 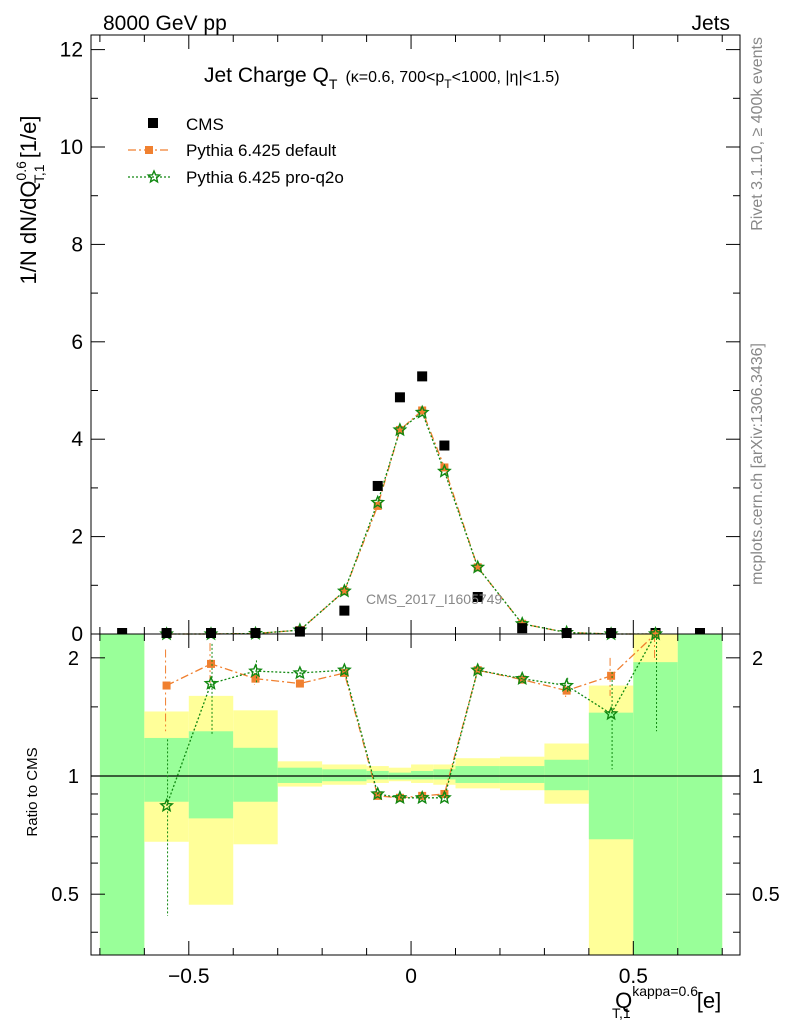 What do you see at coordinates (261, 150) in the screenshot?
I see `legend-label-default: Pythia 6.425 default` at bounding box center [261, 150].